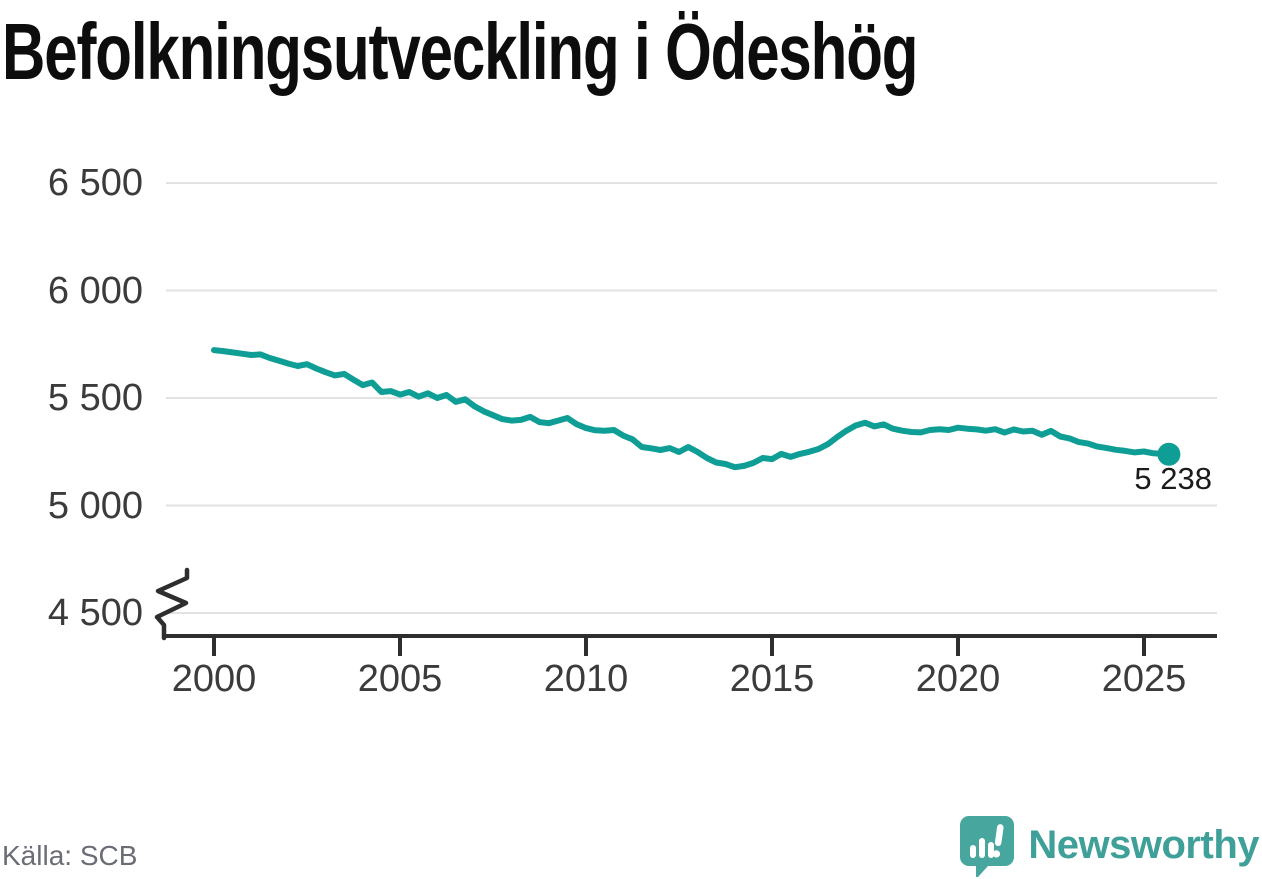 The width and height of the screenshot is (1262, 879). What do you see at coordinates (1173, 478) in the screenshot?
I see `end-value-label: 5 238` at bounding box center [1173, 478].